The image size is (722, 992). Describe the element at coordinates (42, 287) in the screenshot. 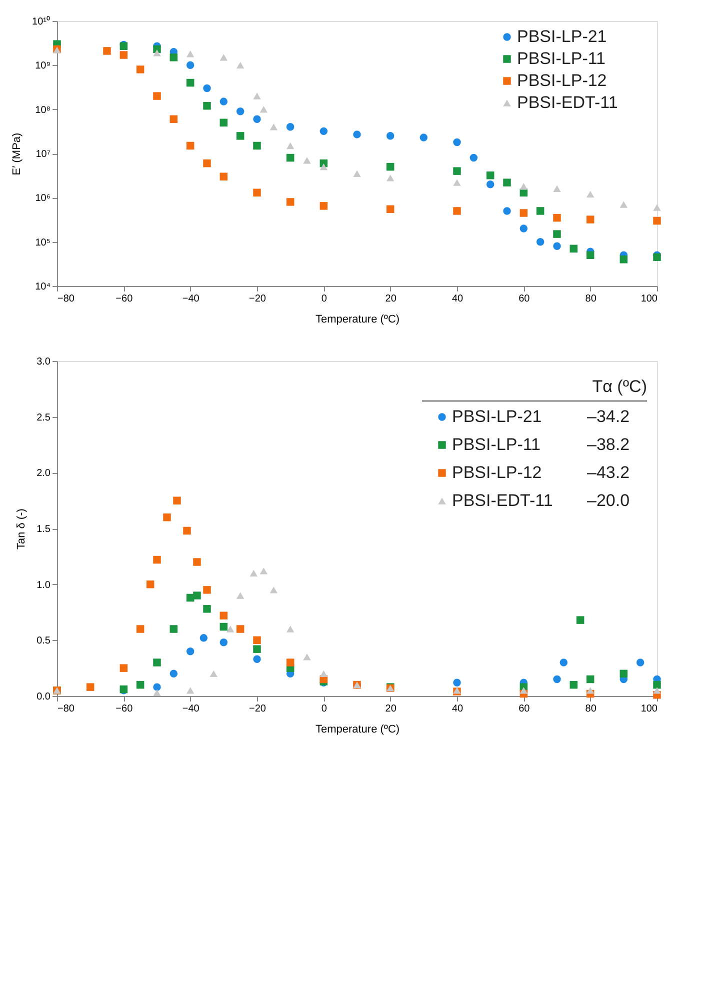

I see `y-tick-label: 10⁴` at that location.